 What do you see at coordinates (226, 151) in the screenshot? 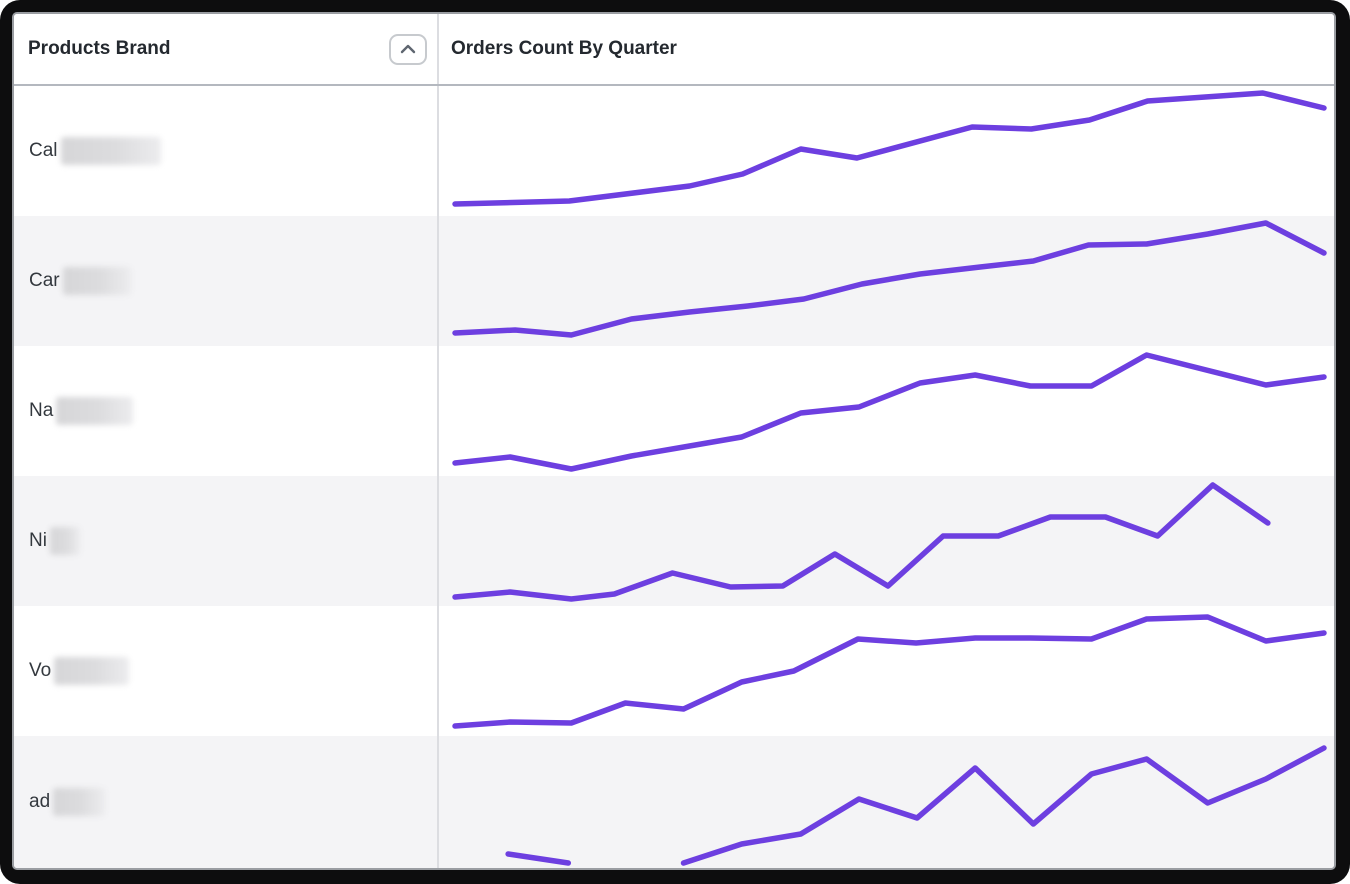
I see `brand-cell: Cal` at bounding box center [226, 151].